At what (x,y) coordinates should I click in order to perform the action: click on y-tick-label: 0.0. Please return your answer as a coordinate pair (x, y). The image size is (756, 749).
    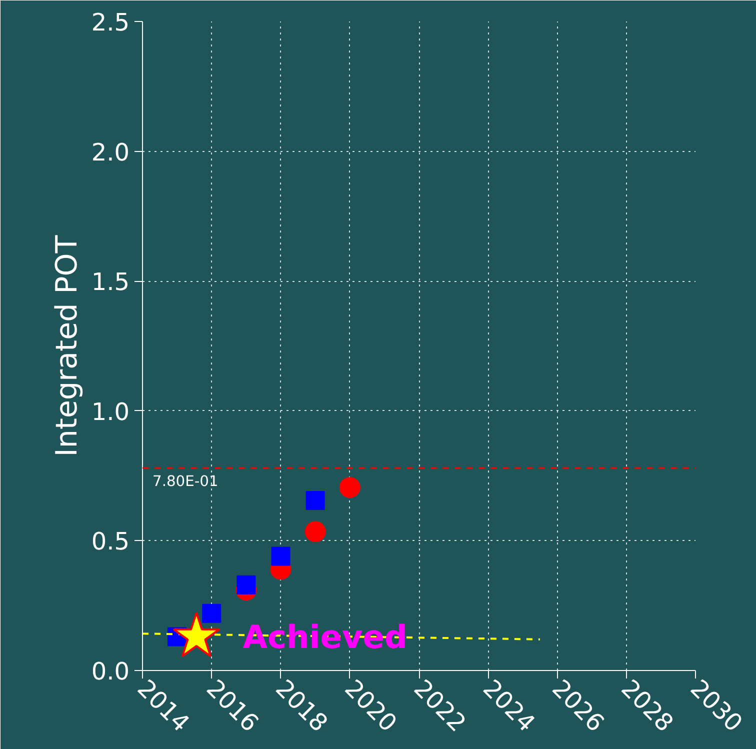
    Looking at the image, I should click on (110, 672).